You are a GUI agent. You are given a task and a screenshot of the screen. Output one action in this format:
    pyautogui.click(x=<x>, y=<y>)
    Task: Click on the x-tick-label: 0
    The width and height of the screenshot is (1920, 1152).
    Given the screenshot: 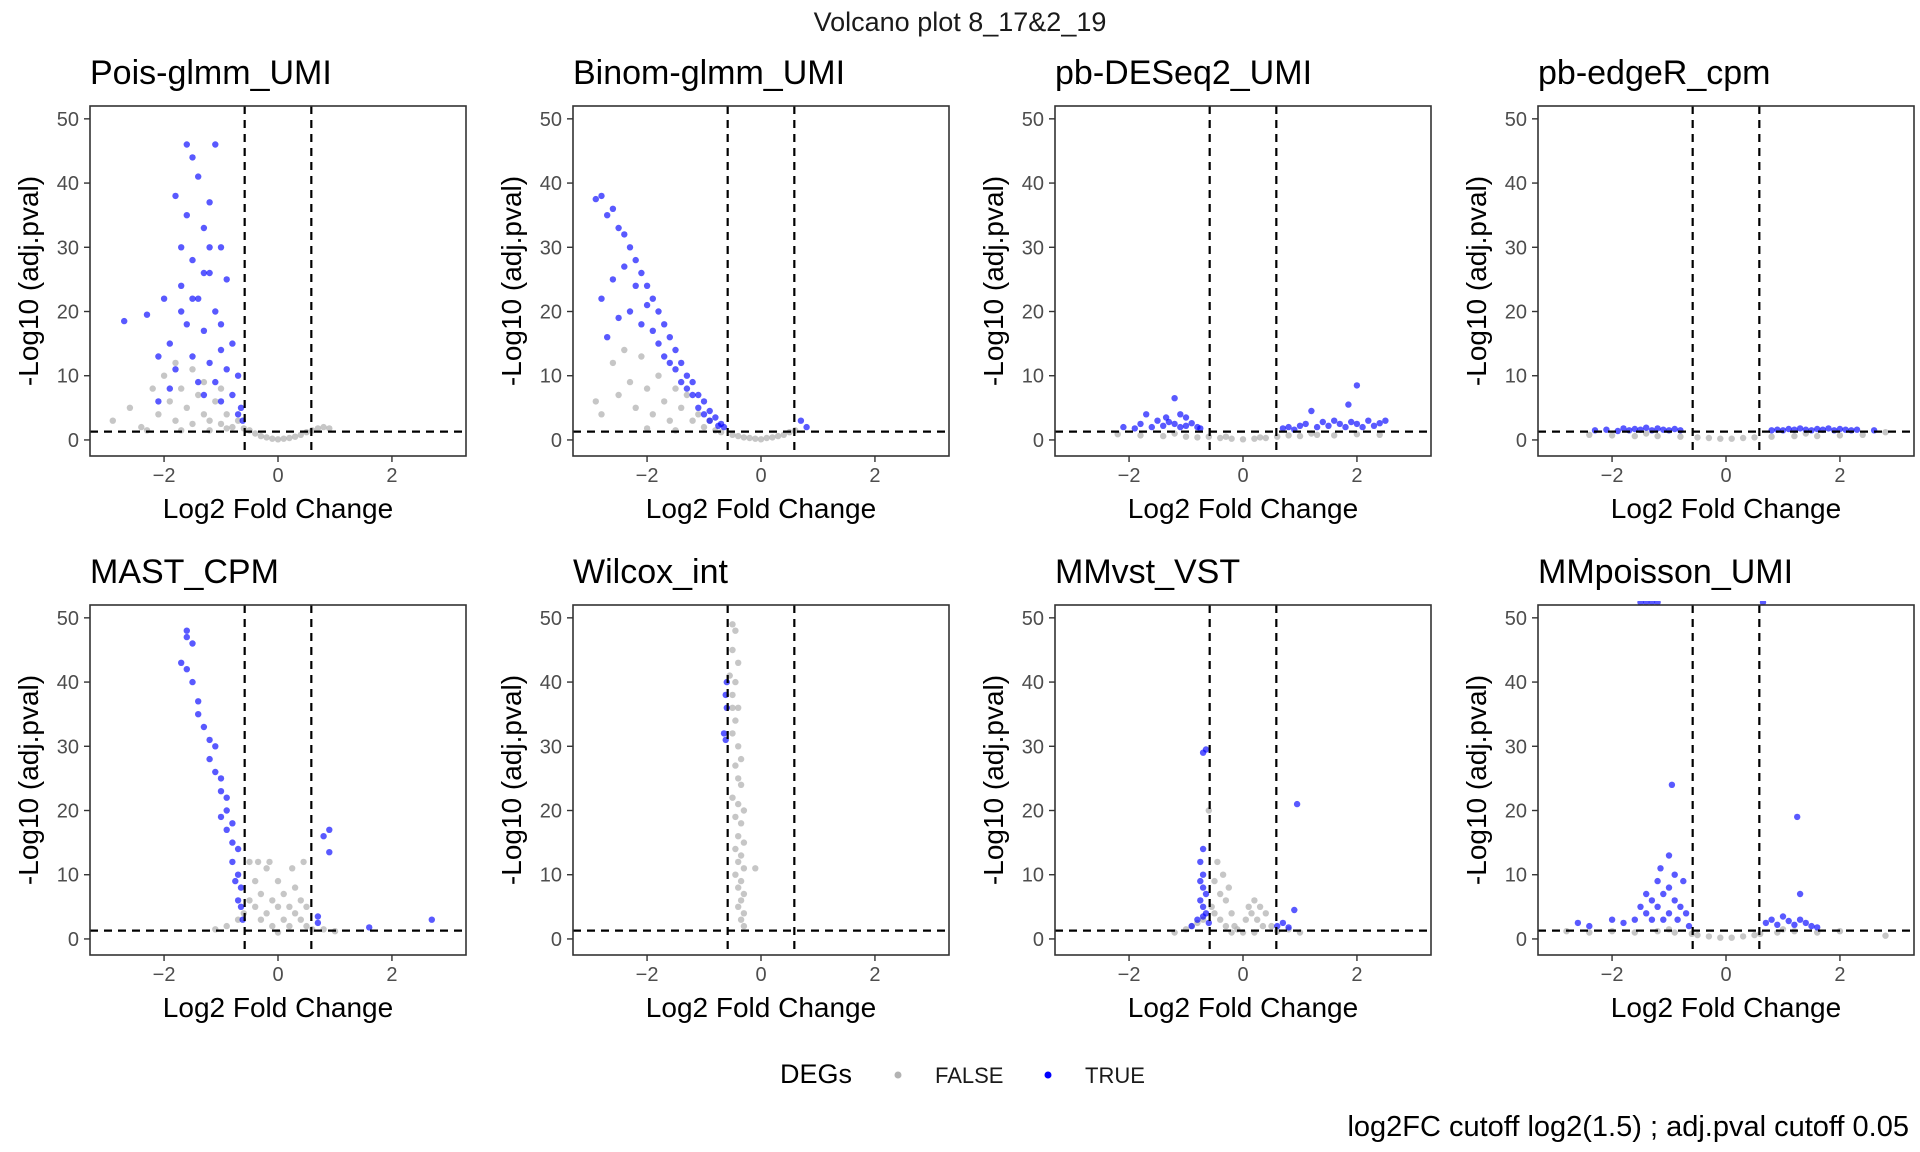 What is the action you would take?
    pyautogui.click(x=760, y=975)
    